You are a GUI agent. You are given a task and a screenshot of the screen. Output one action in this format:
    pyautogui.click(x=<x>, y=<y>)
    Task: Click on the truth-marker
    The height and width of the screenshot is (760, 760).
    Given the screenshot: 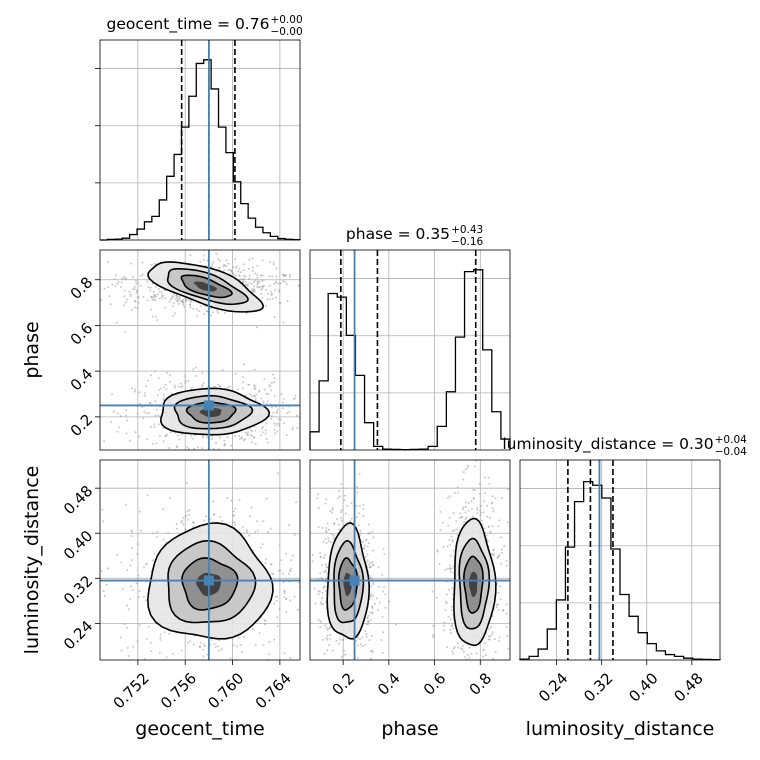 What is the action you would take?
    pyautogui.click(x=208, y=580)
    